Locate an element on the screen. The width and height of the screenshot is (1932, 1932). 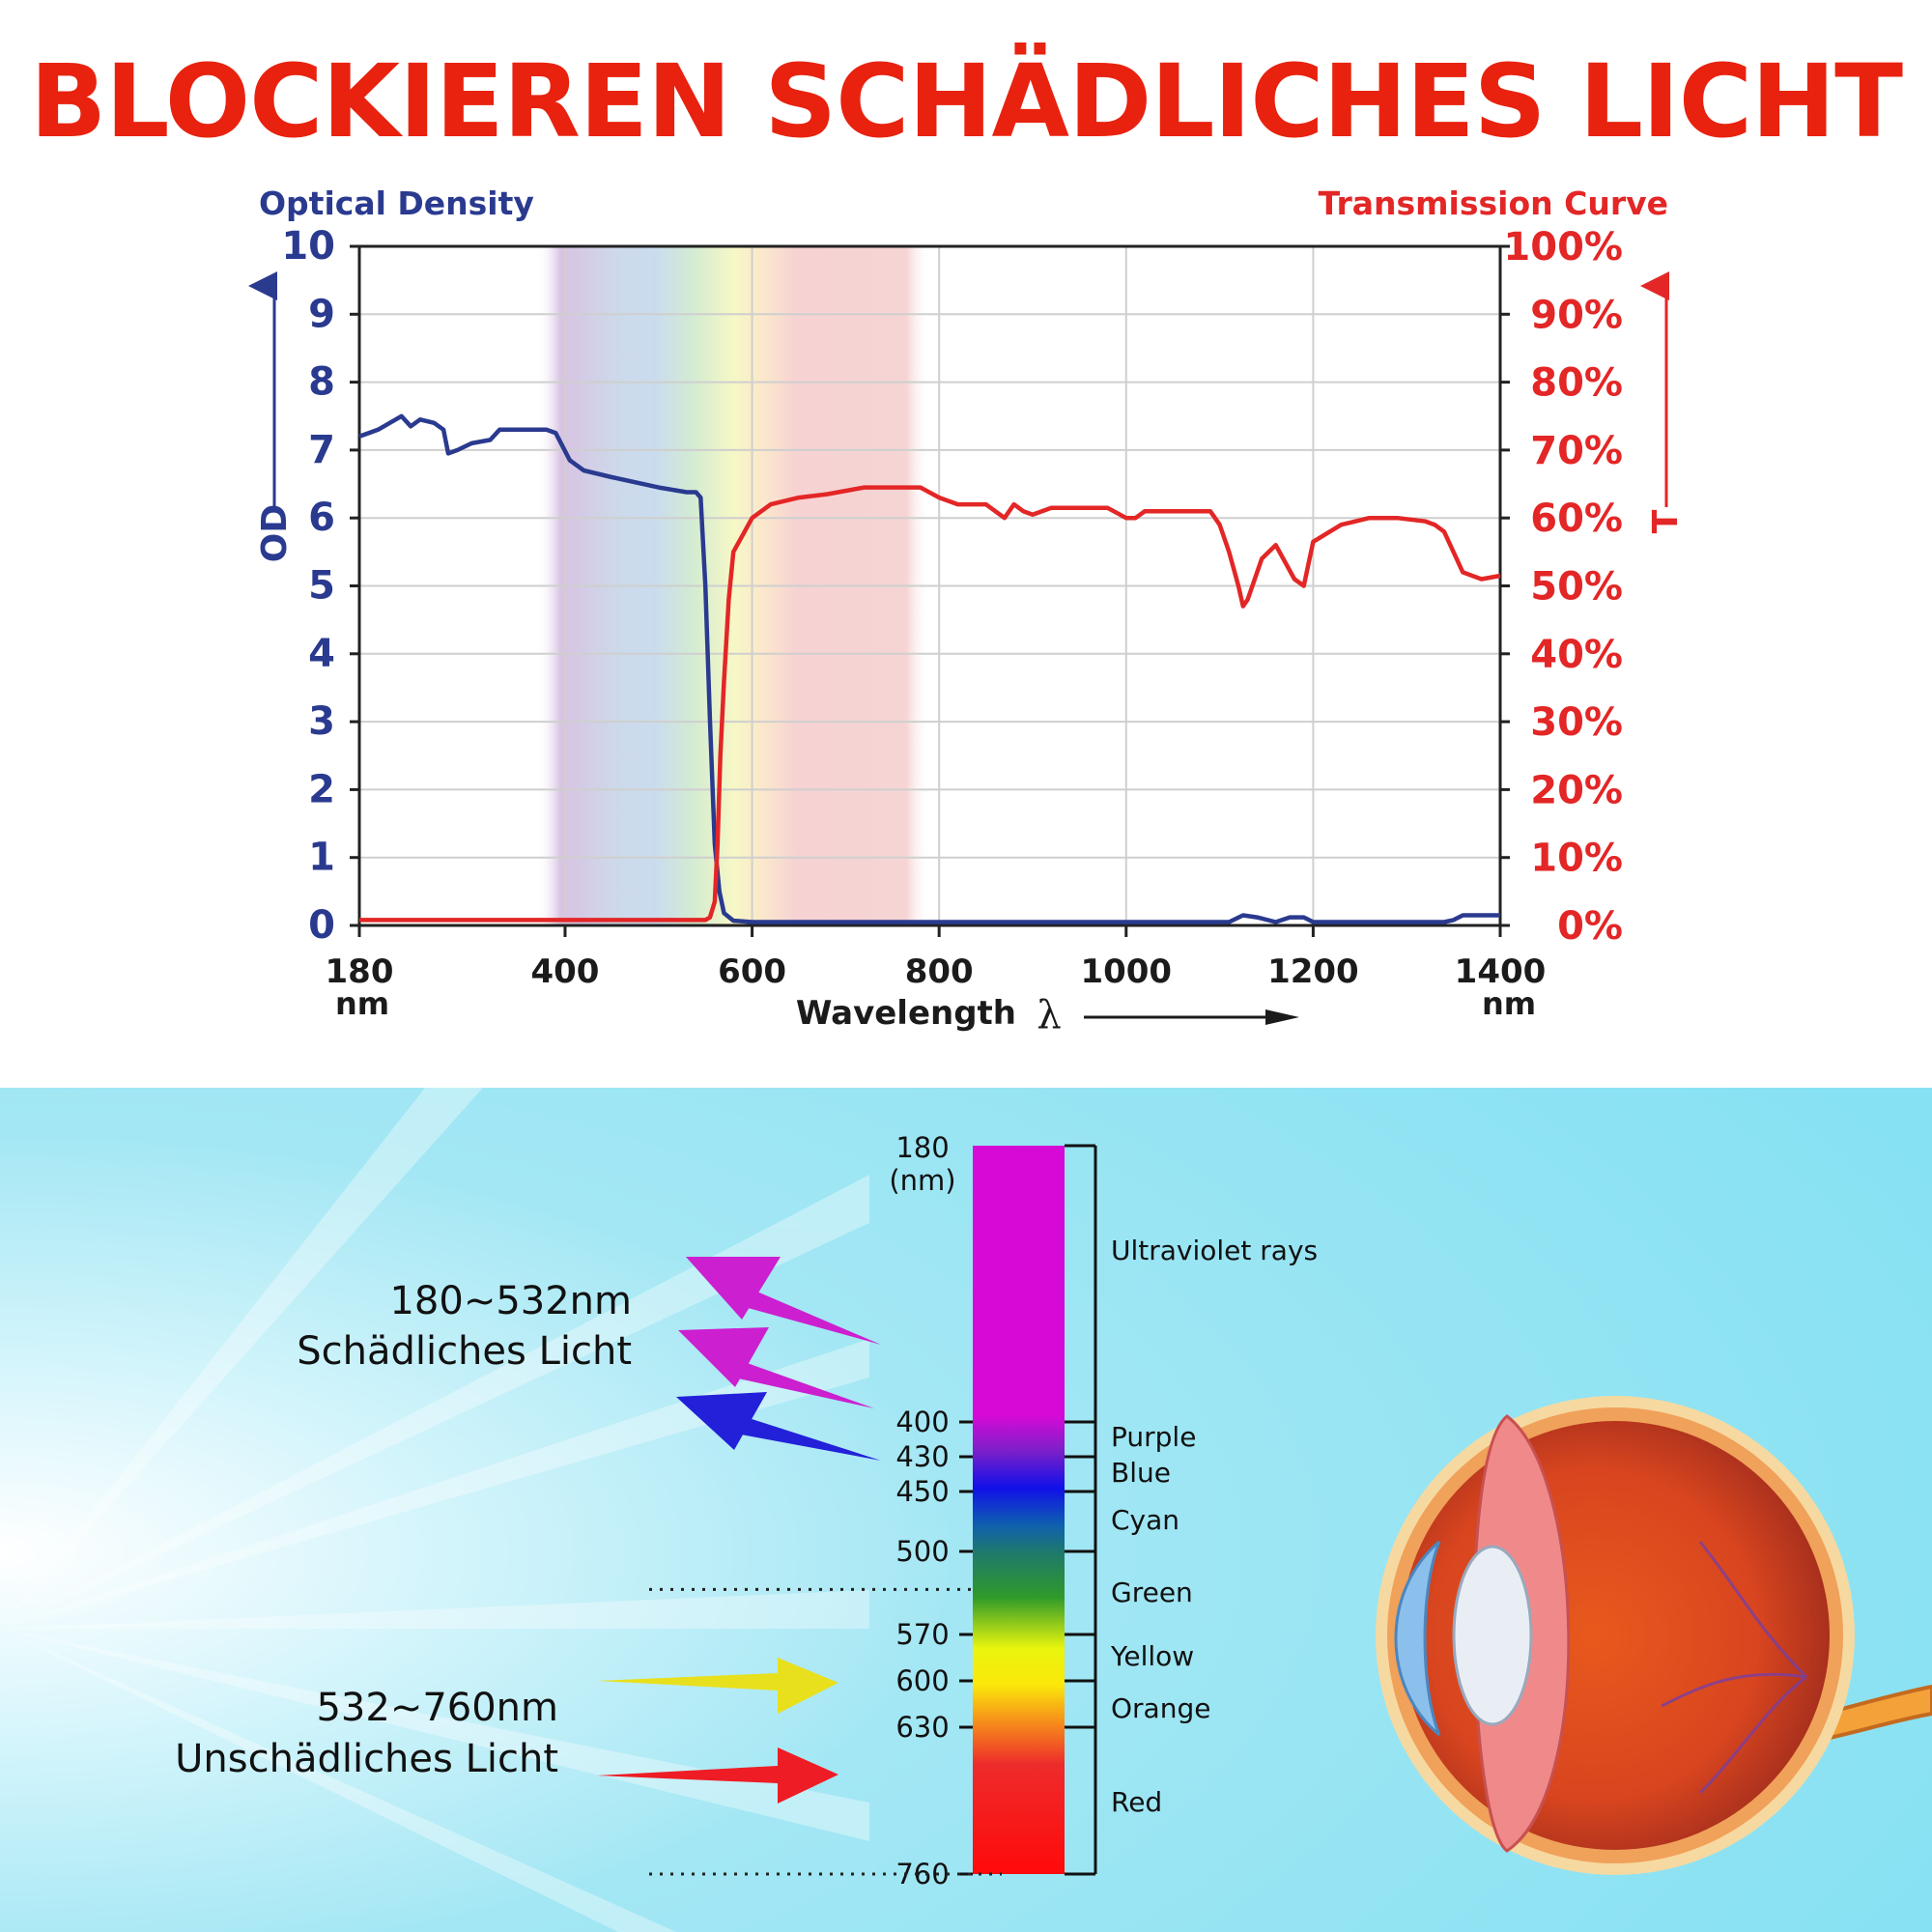
spectrum-band-name: Yellow is located at coordinates (1152, 1656).